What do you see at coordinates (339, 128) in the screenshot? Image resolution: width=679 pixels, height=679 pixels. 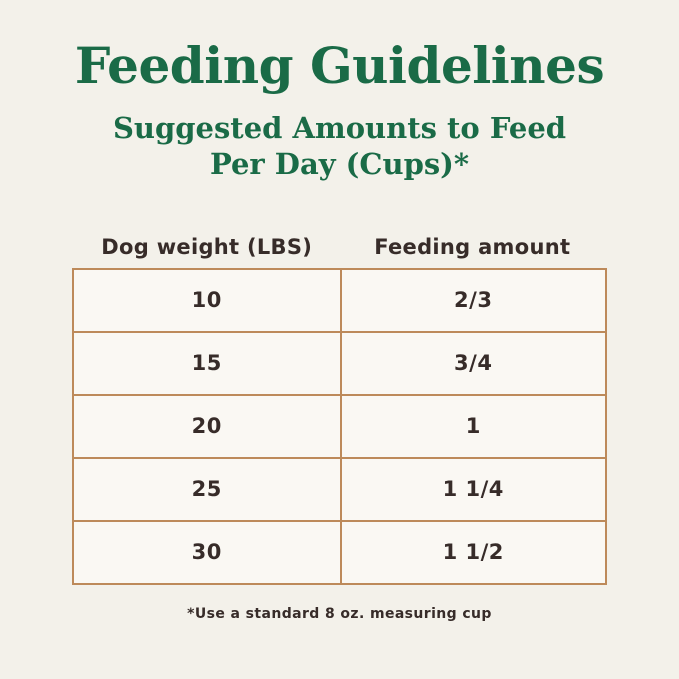 I see `subtitle-line-1: Suggested Amounts to Feed` at bounding box center [339, 128].